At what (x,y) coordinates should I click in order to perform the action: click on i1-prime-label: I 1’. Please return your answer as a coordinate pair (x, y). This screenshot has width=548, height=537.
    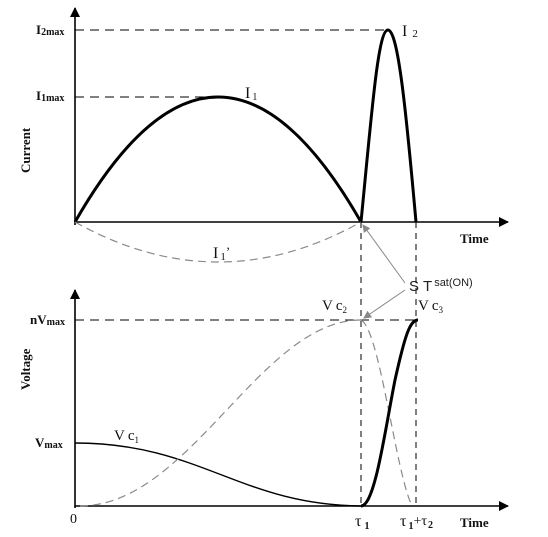
    Looking at the image, I should click on (221, 253).